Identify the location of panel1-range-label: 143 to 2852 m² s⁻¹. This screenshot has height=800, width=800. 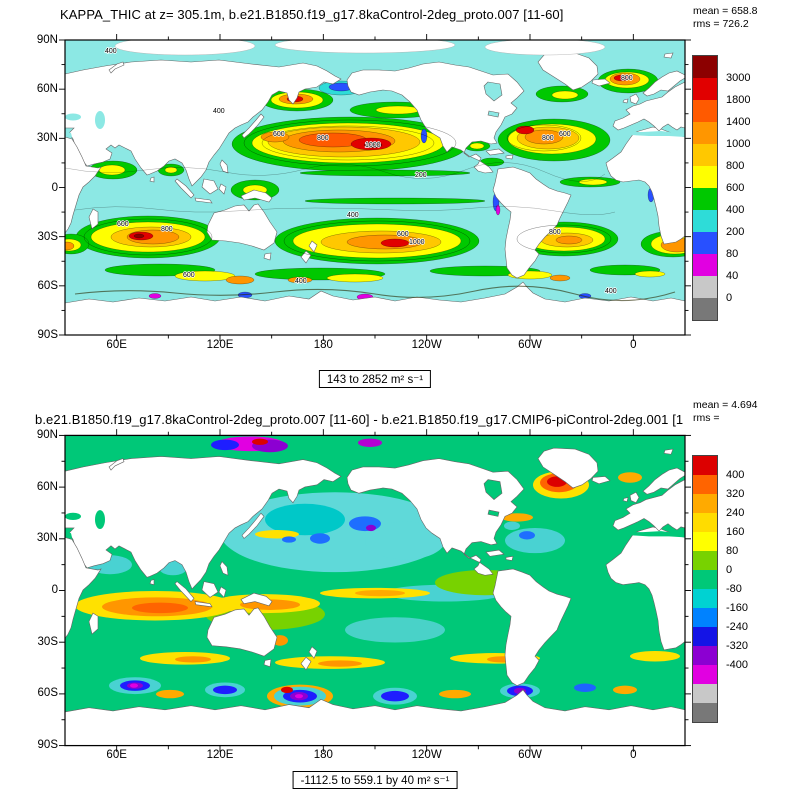
(375, 379).